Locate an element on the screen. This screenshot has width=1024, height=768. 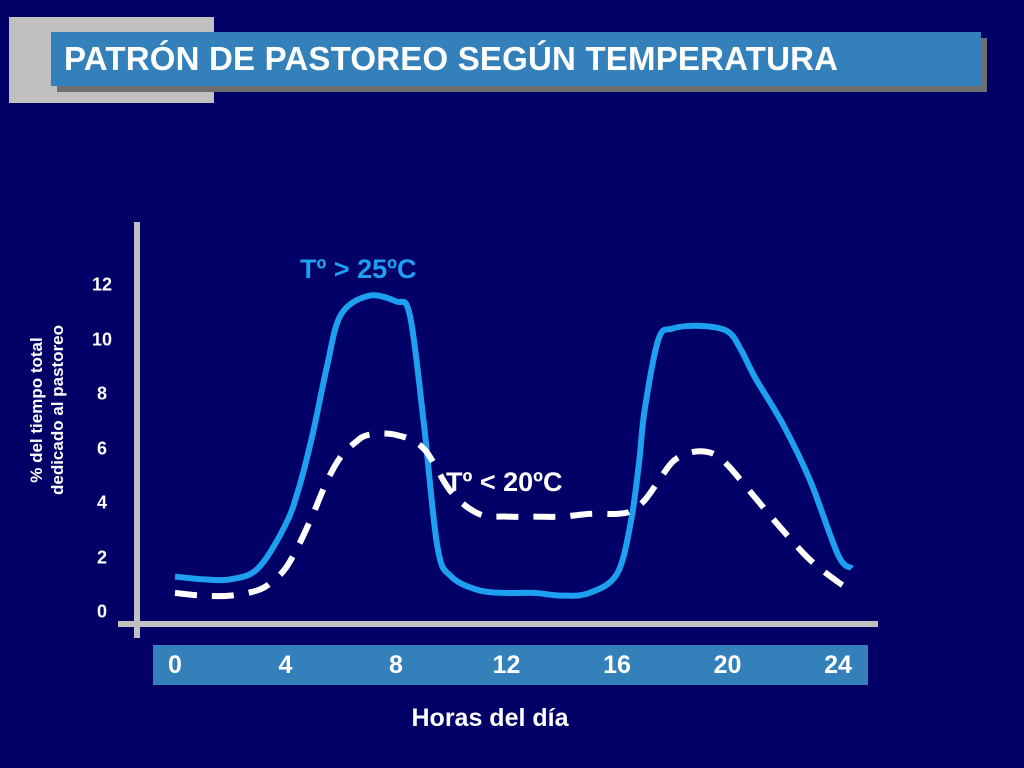
y-tick-label: 2 is located at coordinates (101, 557).